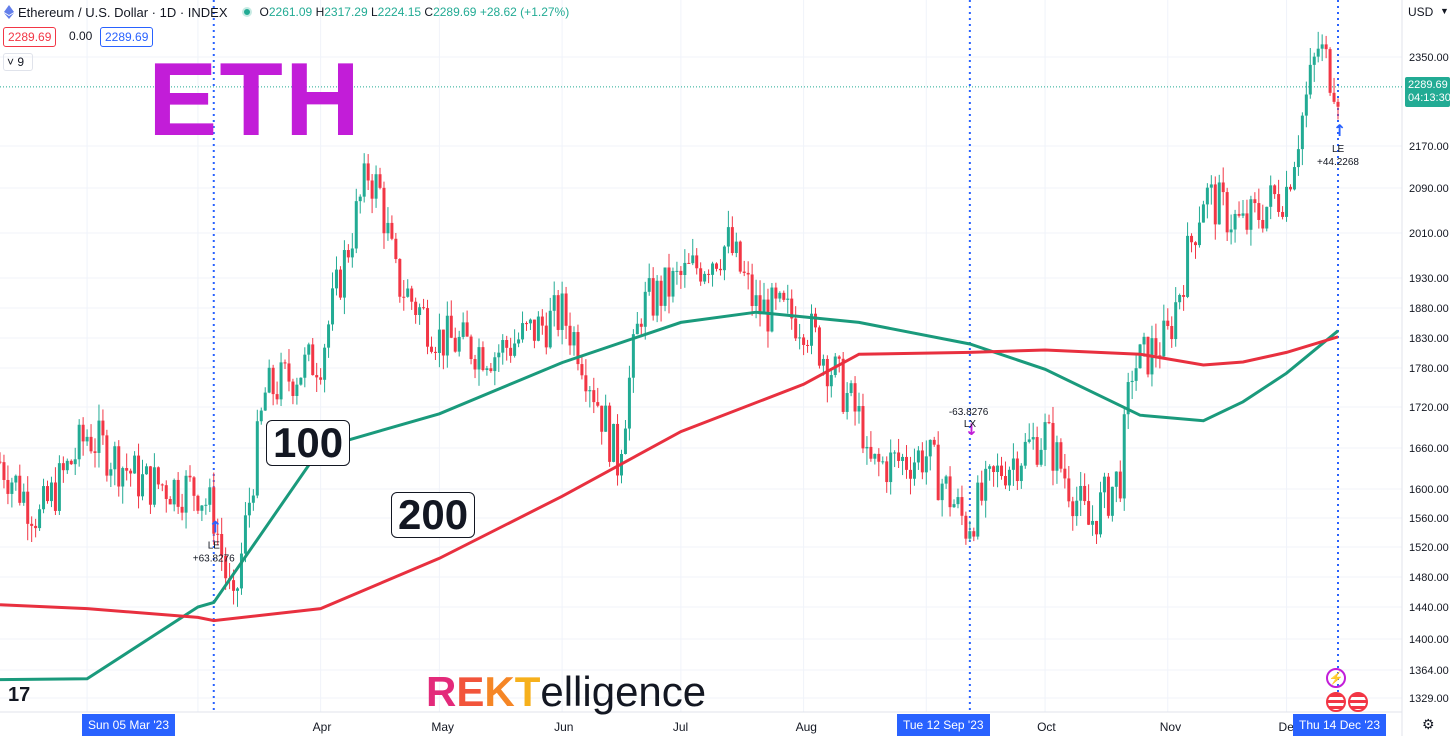  Describe the element at coordinates (1421, 12) in the screenshot. I see `currency-selector: USD` at that location.